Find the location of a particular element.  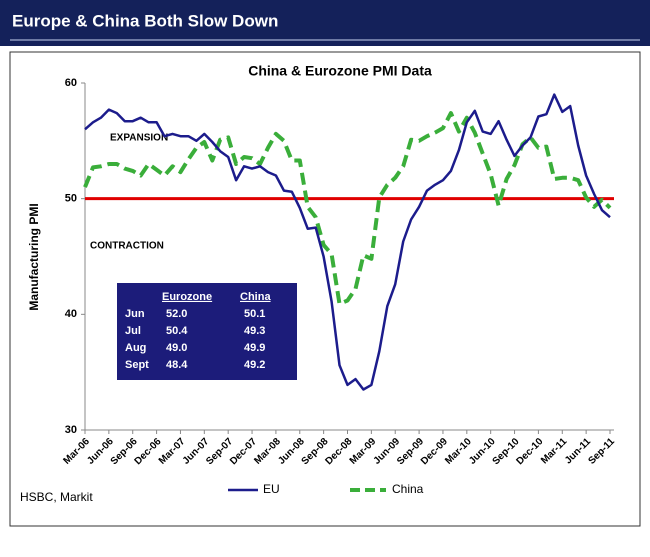

y-axis-label: Manufacturing PMI is located at coordinates (34, 256).